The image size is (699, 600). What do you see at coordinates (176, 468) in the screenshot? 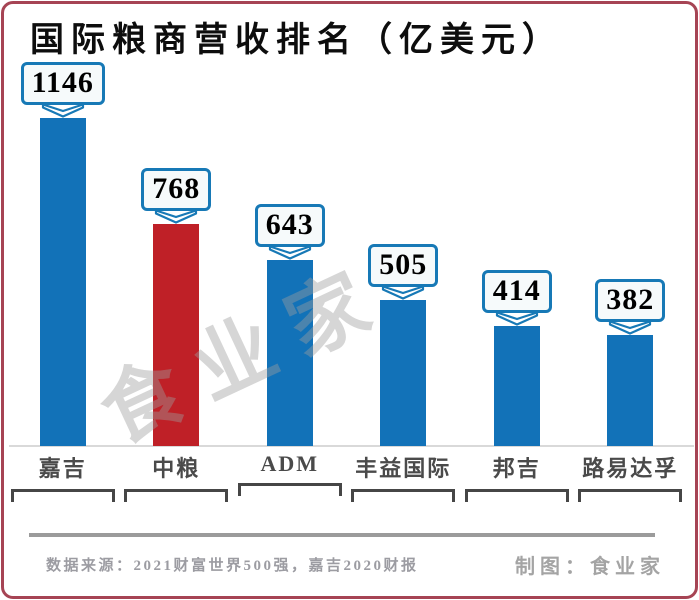
I see `category-label: 中粮` at bounding box center [176, 468].